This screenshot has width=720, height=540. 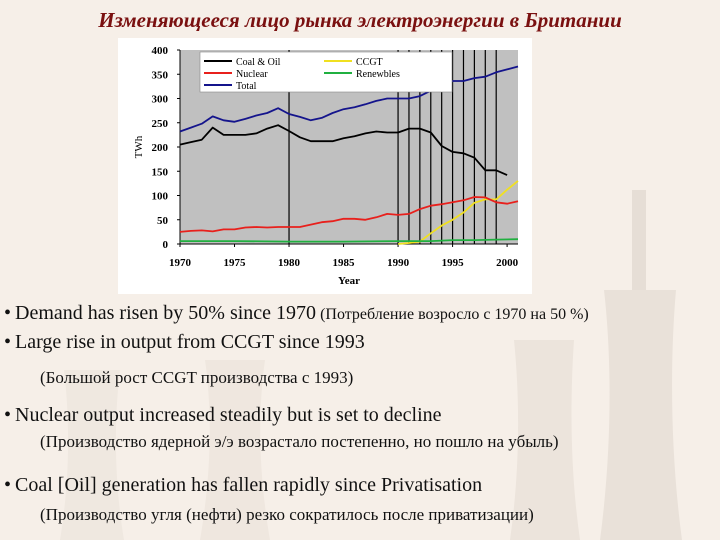 I want to click on x-tick-label: 1980, so click(x=289, y=263).